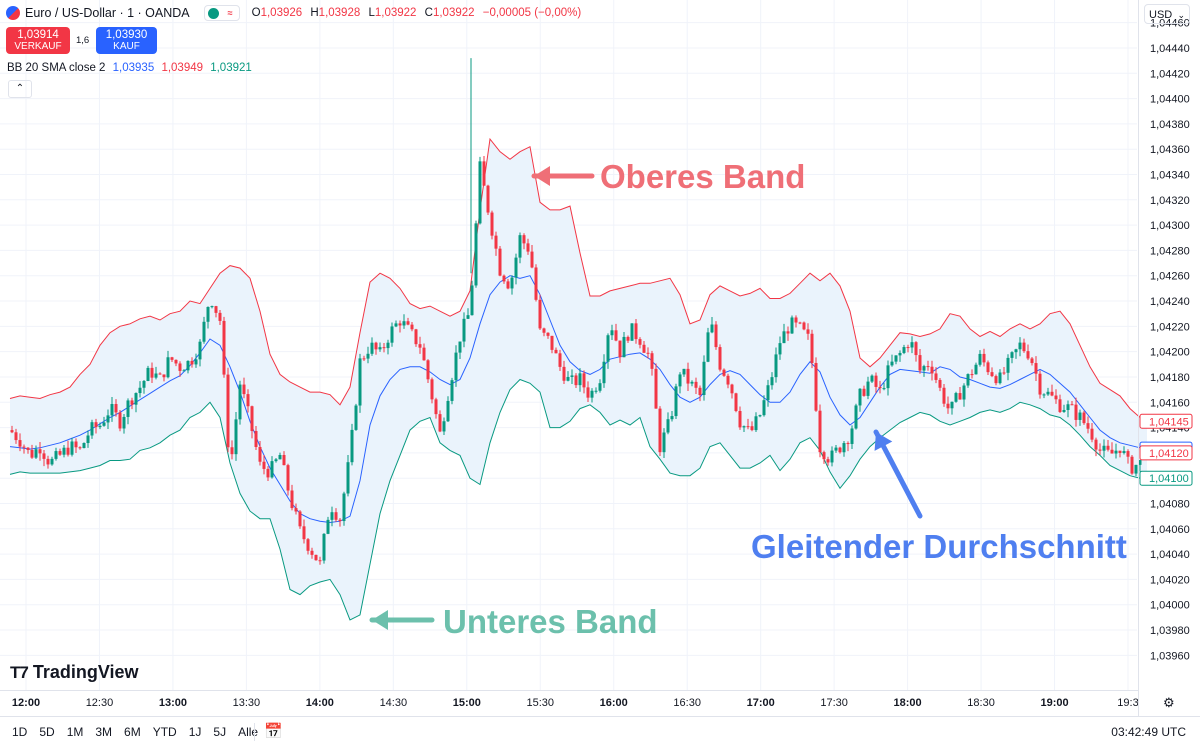 This screenshot has width=1200, height=750. What do you see at coordinates (883, 441) in the screenshot?
I see `basis-arrow-head` at bounding box center [883, 441].